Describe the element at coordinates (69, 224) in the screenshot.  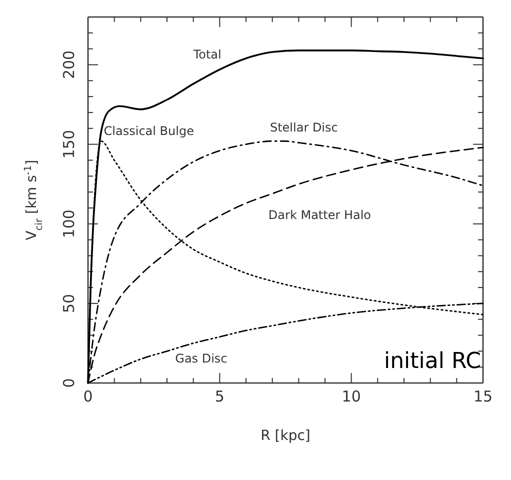
I see `y-tick-label: 100` at that location.